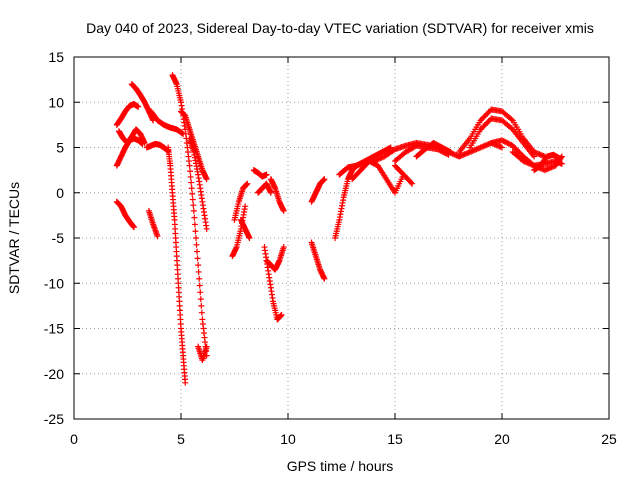 The image size is (640, 480). I want to click on y-tick-label: 5, so click(60, 148).